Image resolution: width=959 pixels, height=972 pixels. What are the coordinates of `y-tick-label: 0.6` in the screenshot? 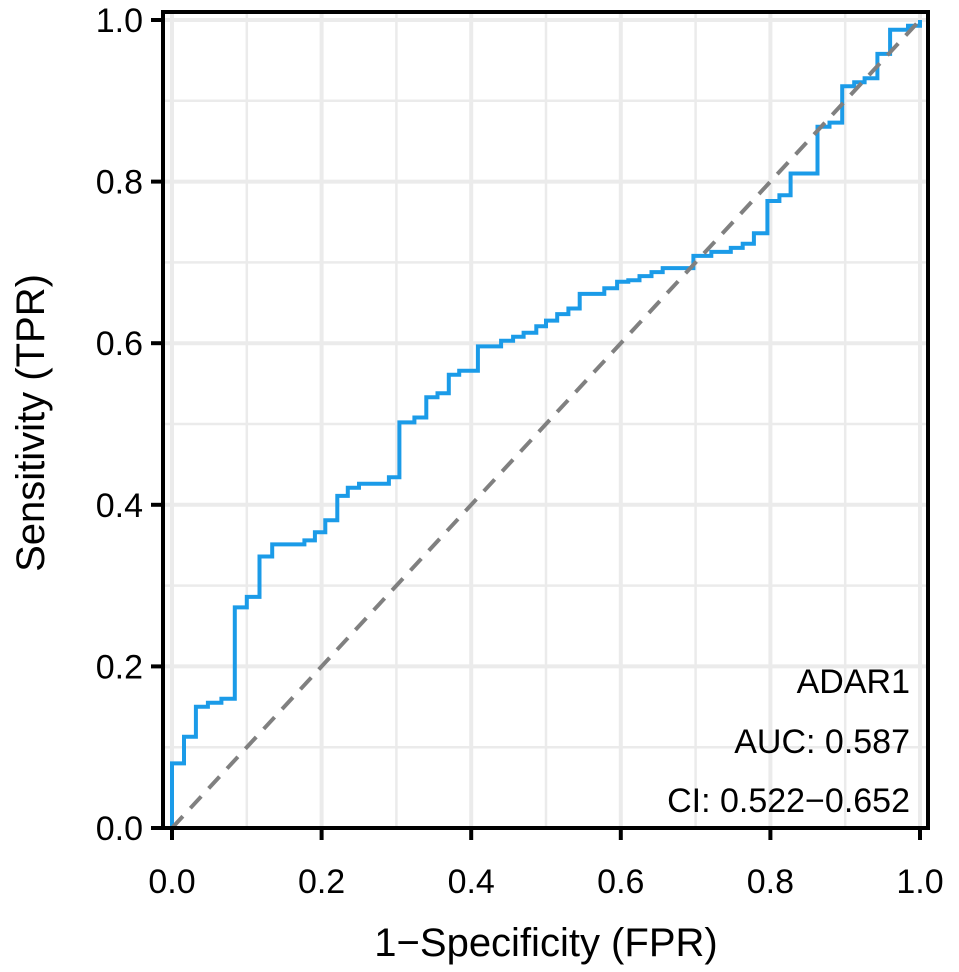 It's located at (119, 344).